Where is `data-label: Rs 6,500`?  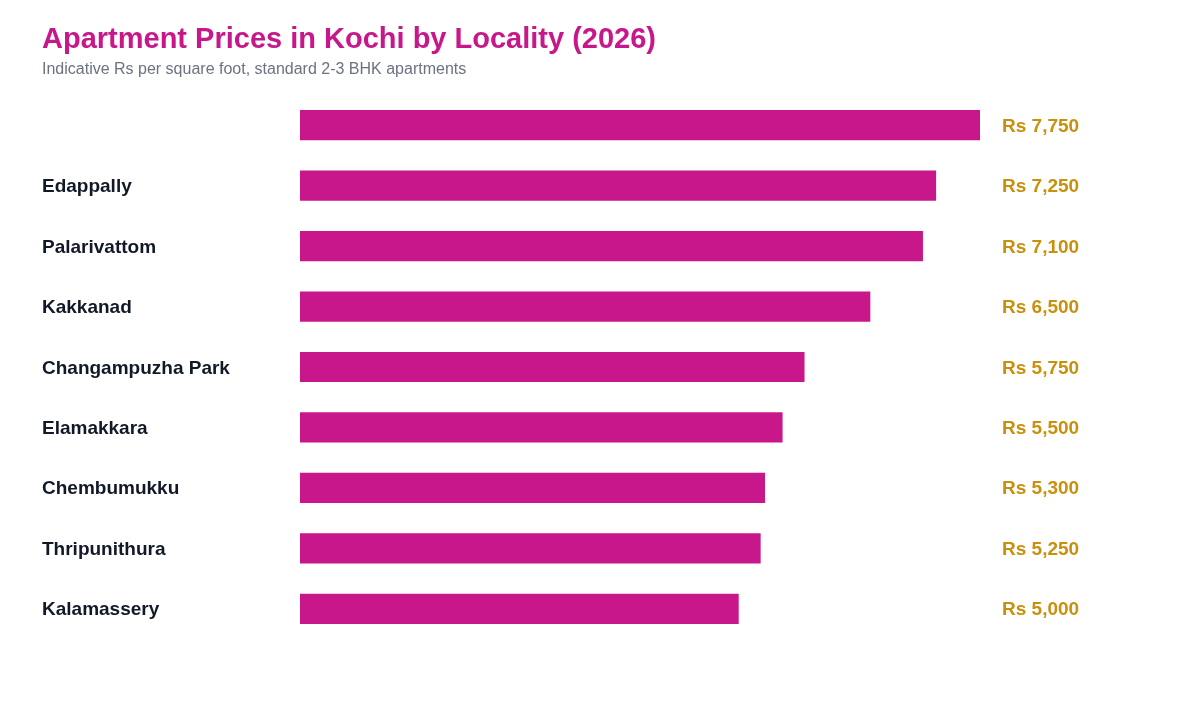
data-label: Rs 6,500 is located at coordinates (1041, 306).